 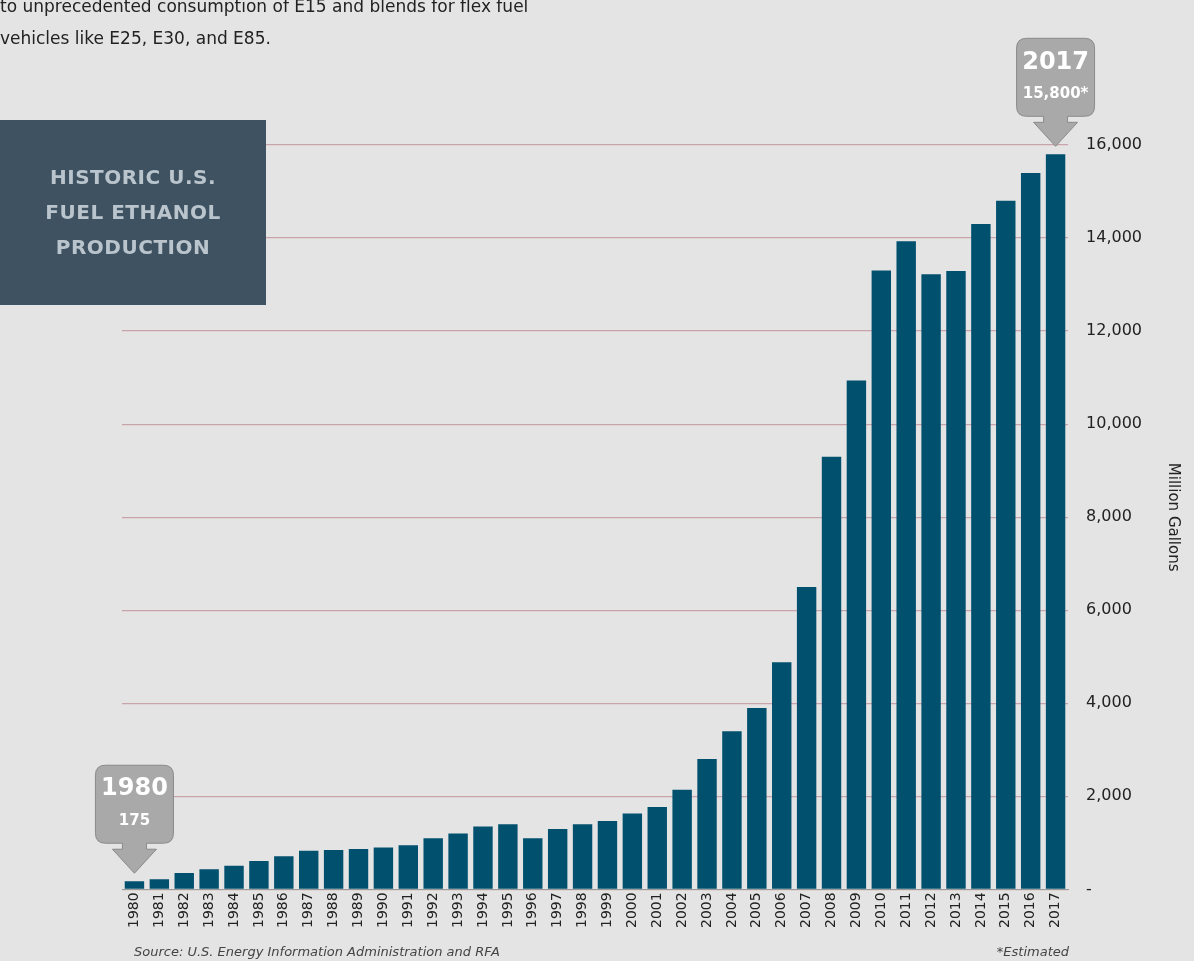 What do you see at coordinates (730, 910) in the screenshot?
I see `x-tick-label: 2004` at bounding box center [730, 910].